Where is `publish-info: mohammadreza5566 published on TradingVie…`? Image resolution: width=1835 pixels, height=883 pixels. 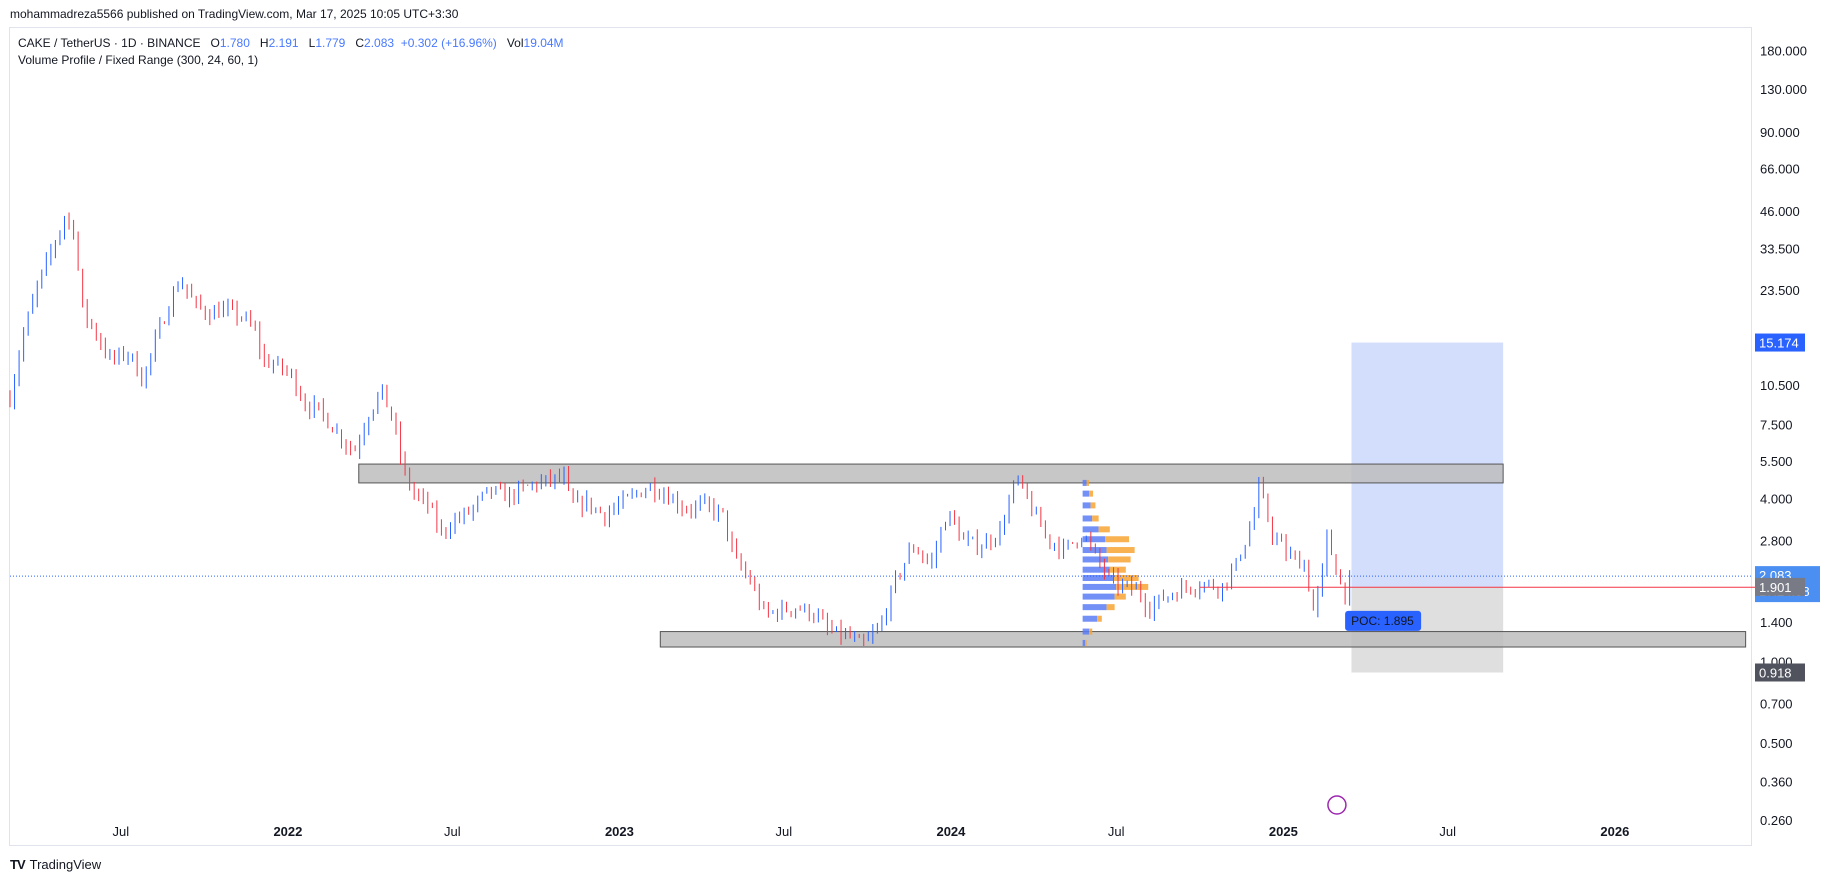
publish-info: mohammadreza5566 published on TradingVie… is located at coordinates (234, 14).